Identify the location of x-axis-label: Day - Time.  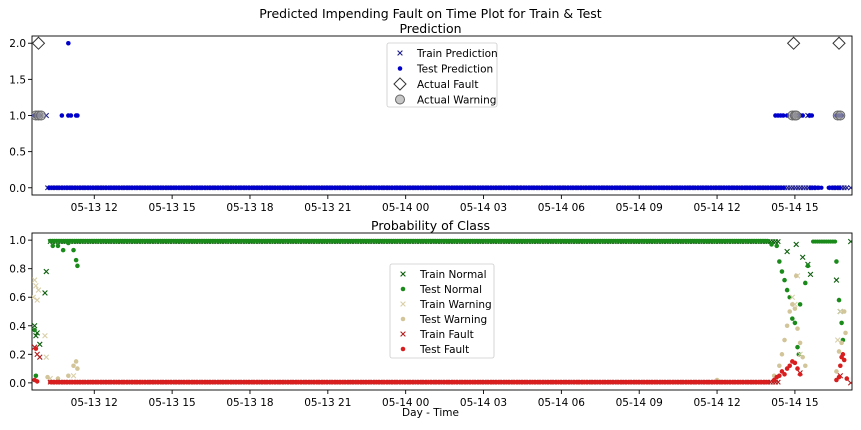
(430, 413).